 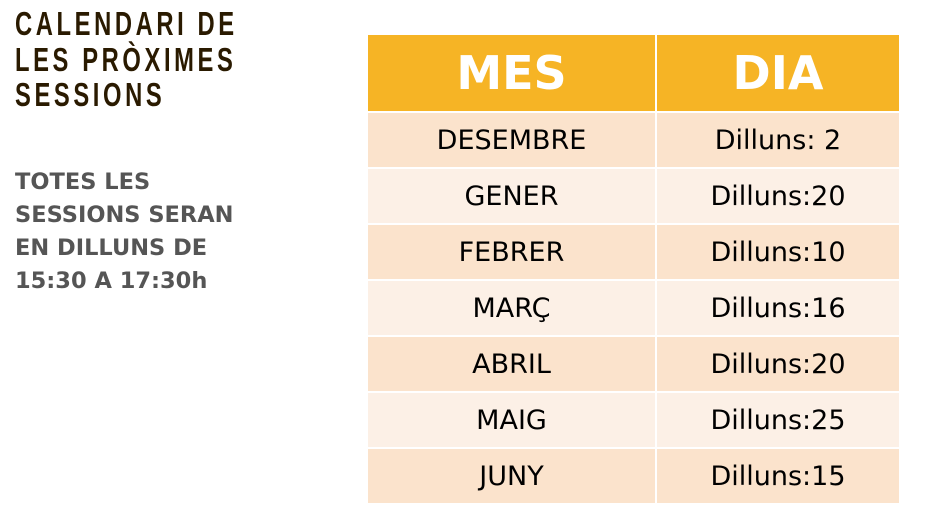 What do you see at coordinates (511, 420) in the screenshot?
I see `month-cell: MAIG` at bounding box center [511, 420].